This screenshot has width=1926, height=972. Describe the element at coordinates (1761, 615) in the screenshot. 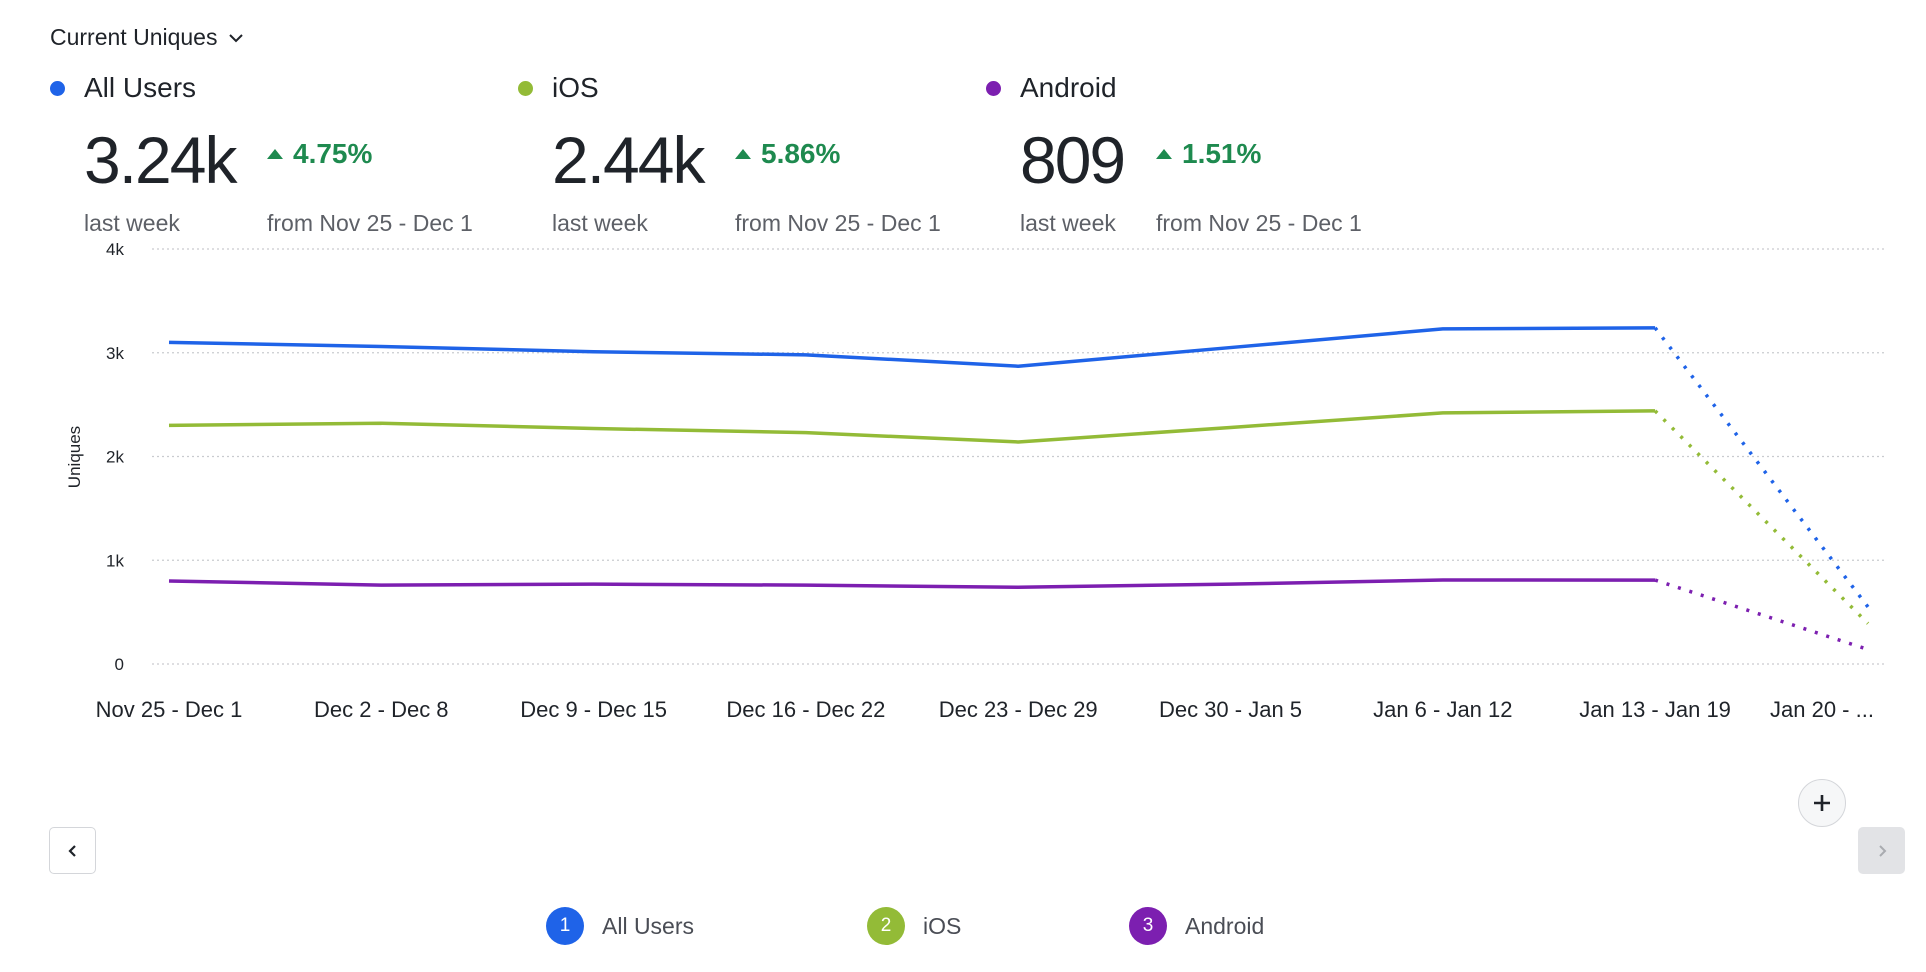

I see `series-projection-android` at that location.